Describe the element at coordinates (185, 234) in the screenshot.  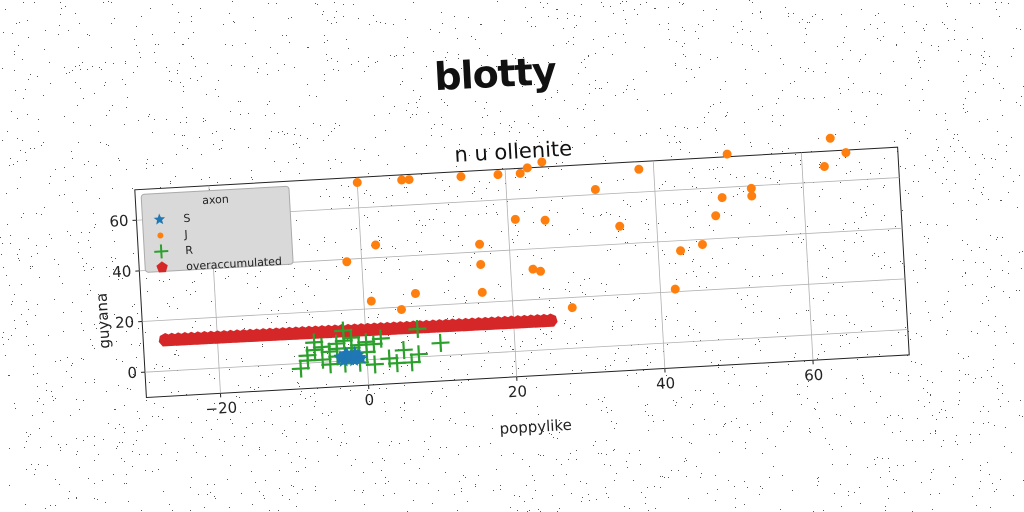
I see `legend-entry-j: J` at that location.